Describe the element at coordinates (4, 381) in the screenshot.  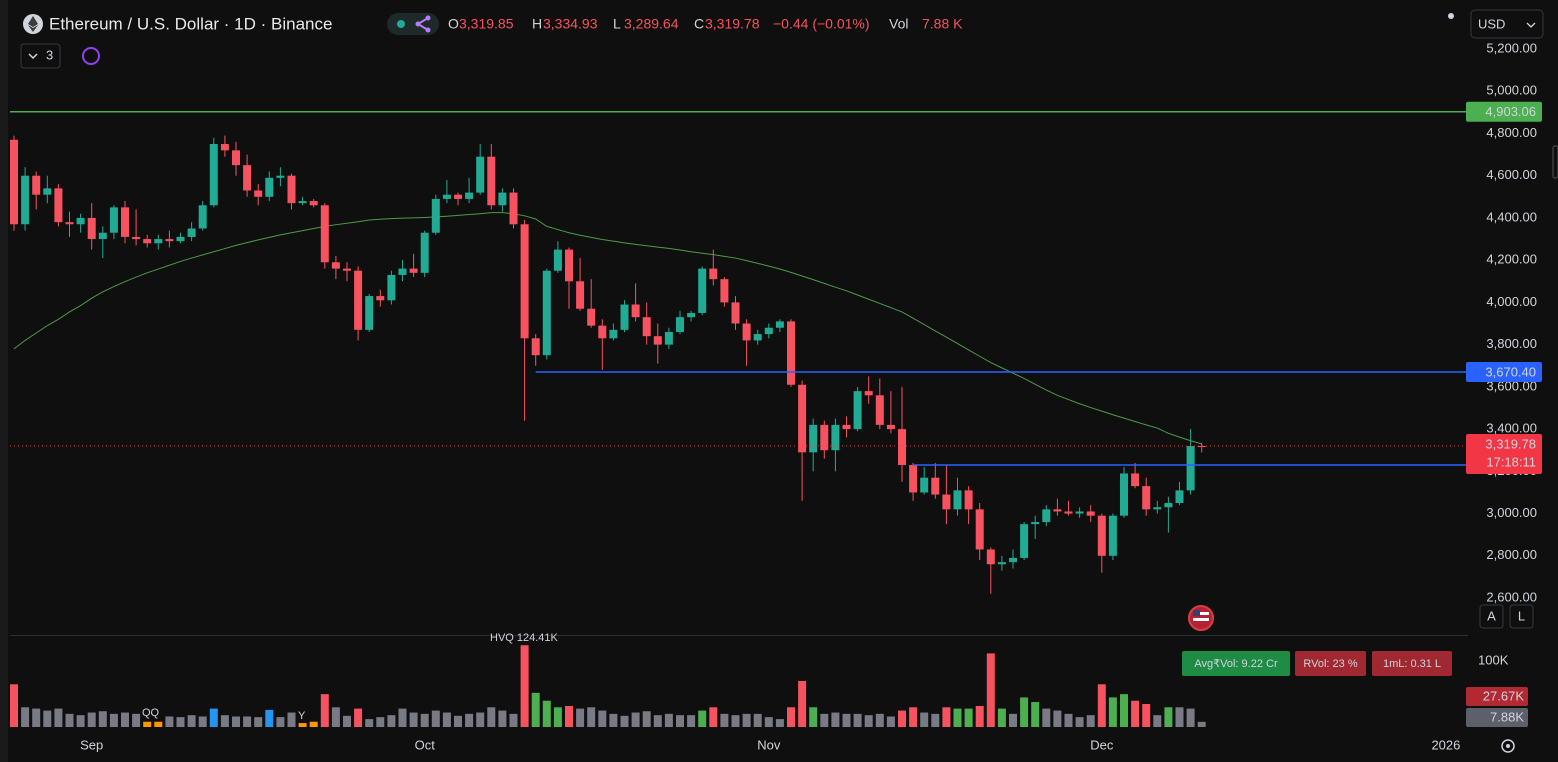
I see `left-edge` at that location.